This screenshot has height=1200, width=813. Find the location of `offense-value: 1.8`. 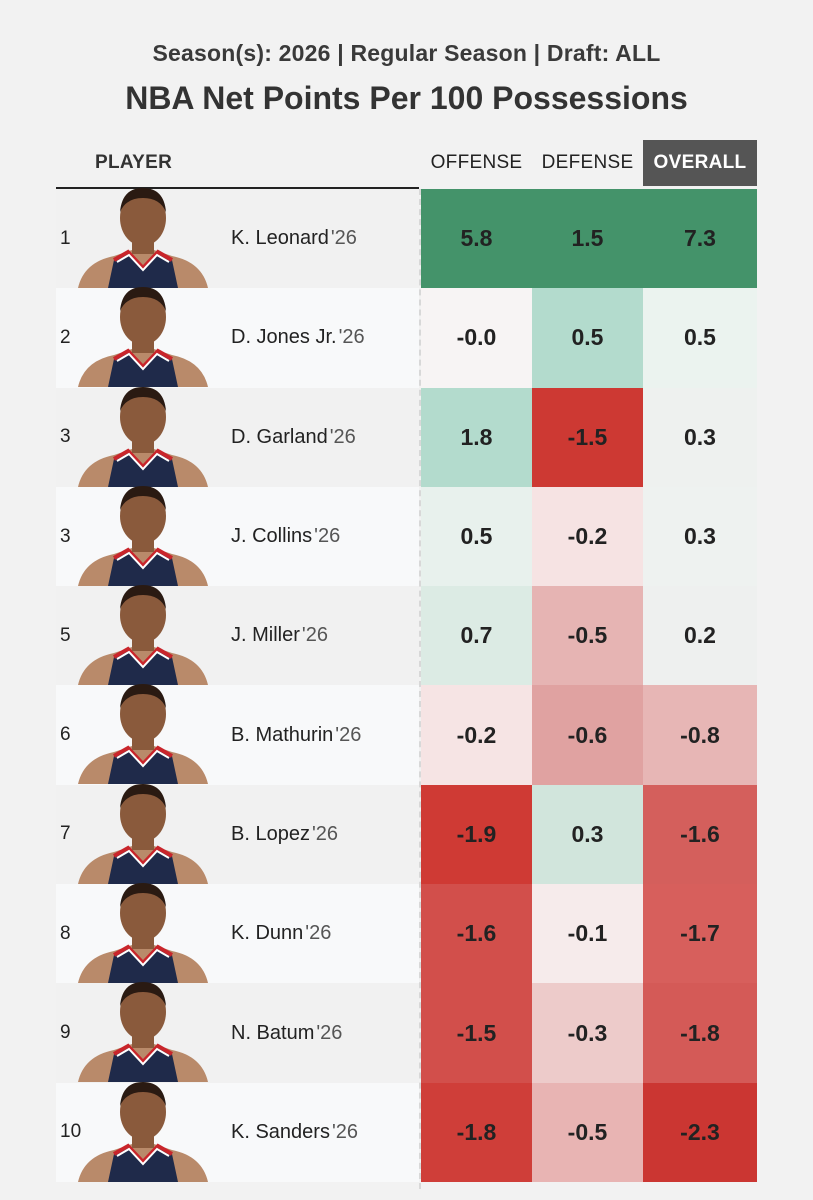

offense-value: 1.8 is located at coordinates (476, 437).